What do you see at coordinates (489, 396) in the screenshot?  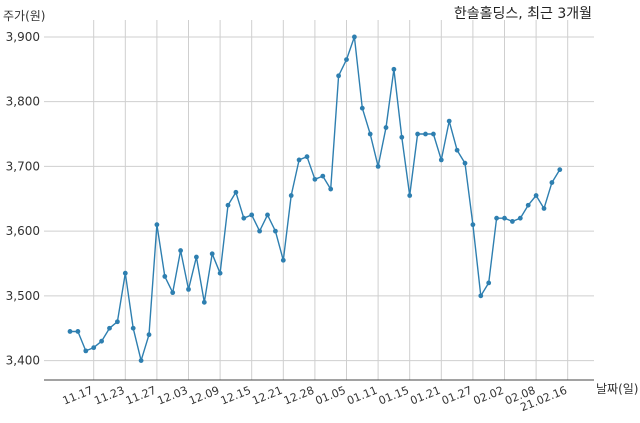 I see `x-tick-label: 02.02` at bounding box center [489, 396].